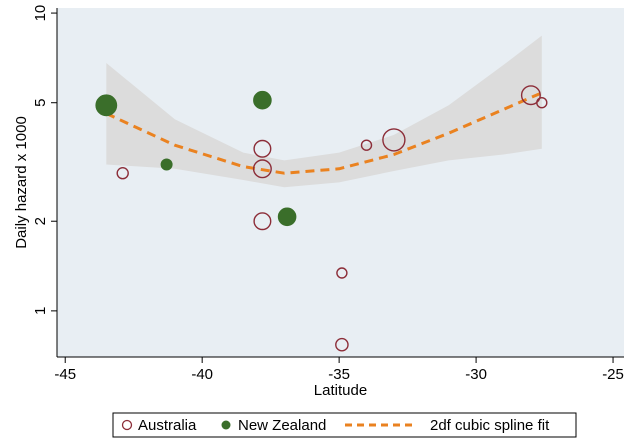 The height and width of the screenshot is (438, 638). Describe the element at coordinates (40, 221) in the screenshot. I see `y-tick-label: 2` at that location.